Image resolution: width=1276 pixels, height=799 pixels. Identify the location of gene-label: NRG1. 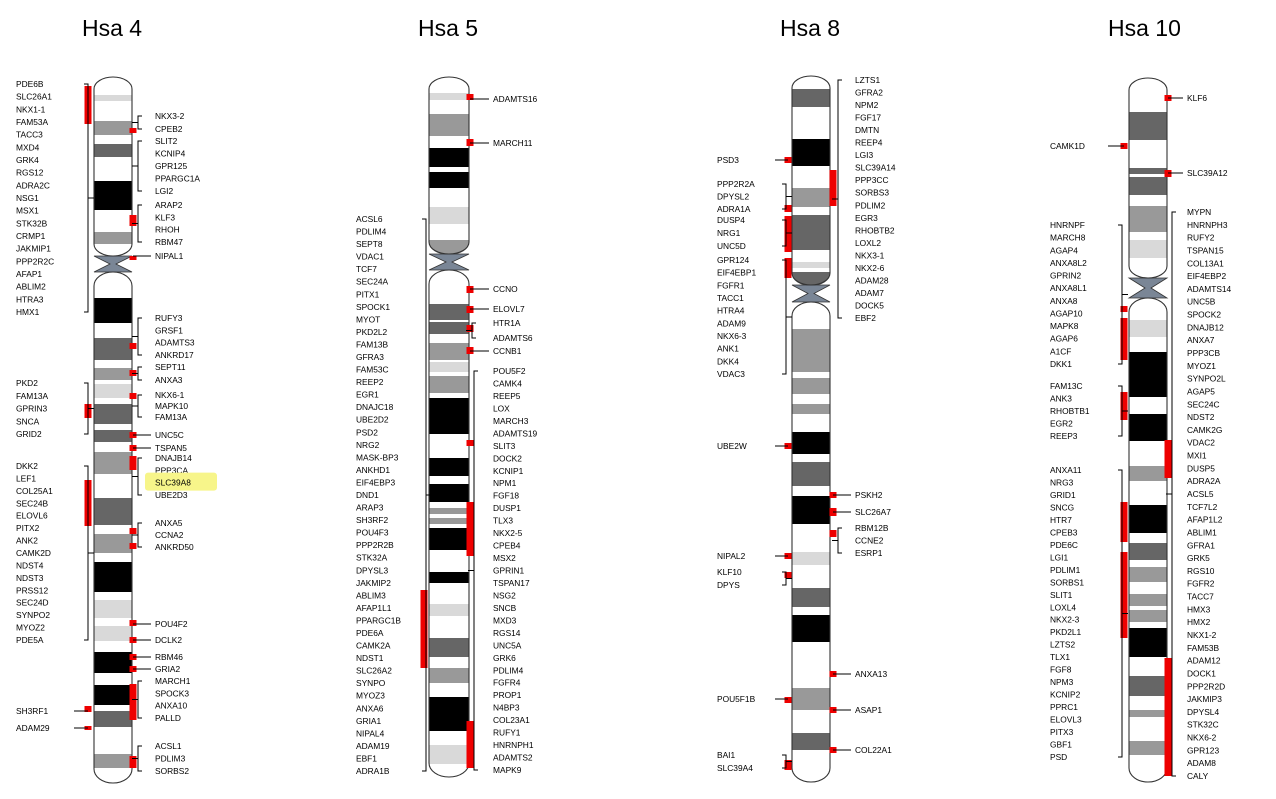
(729, 233).